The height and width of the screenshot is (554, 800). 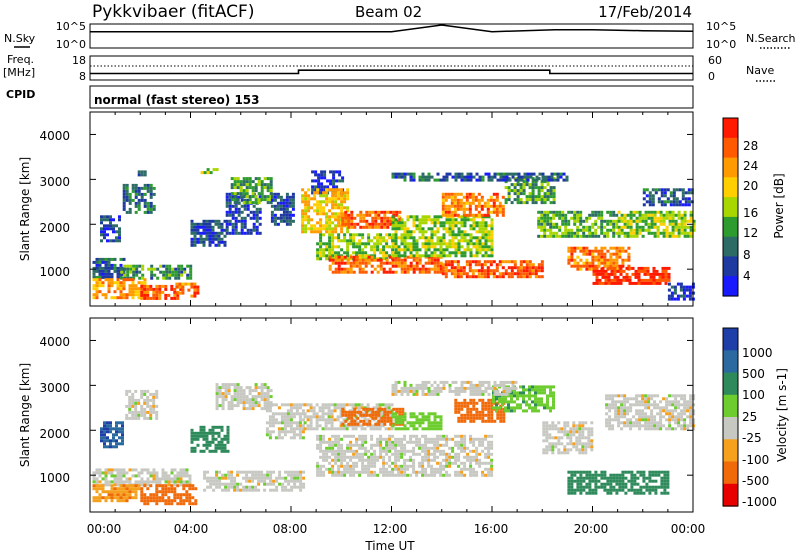 I want to click on cpid-text: normal (fast stereo) 153, so click(x=177, y=100).